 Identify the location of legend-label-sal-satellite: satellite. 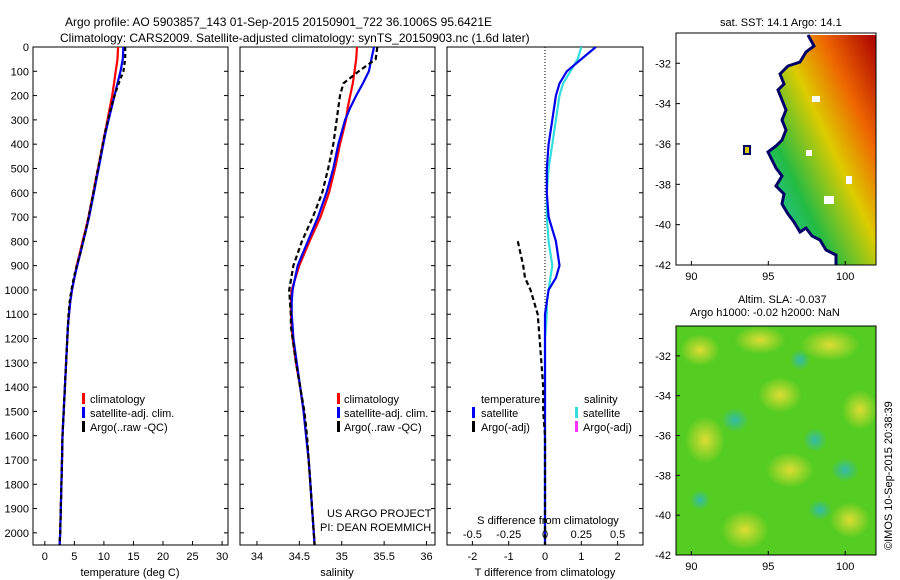
(601, 414).